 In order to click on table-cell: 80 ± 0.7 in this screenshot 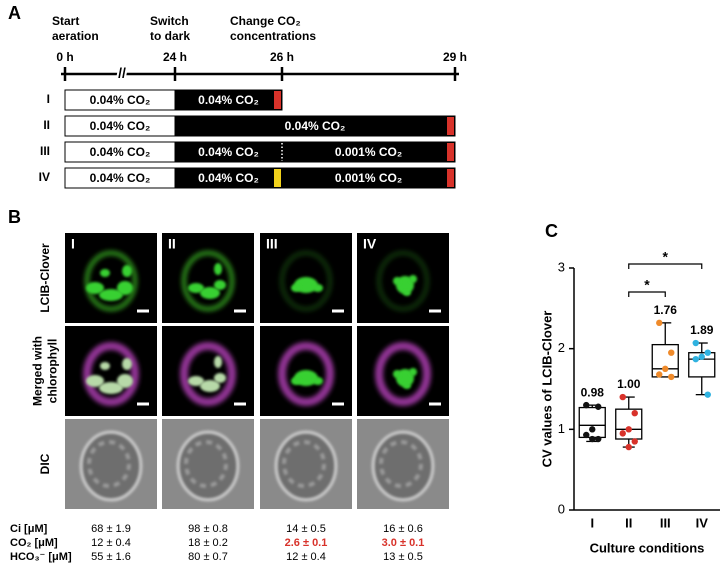, I will do `click(208, 557)`.